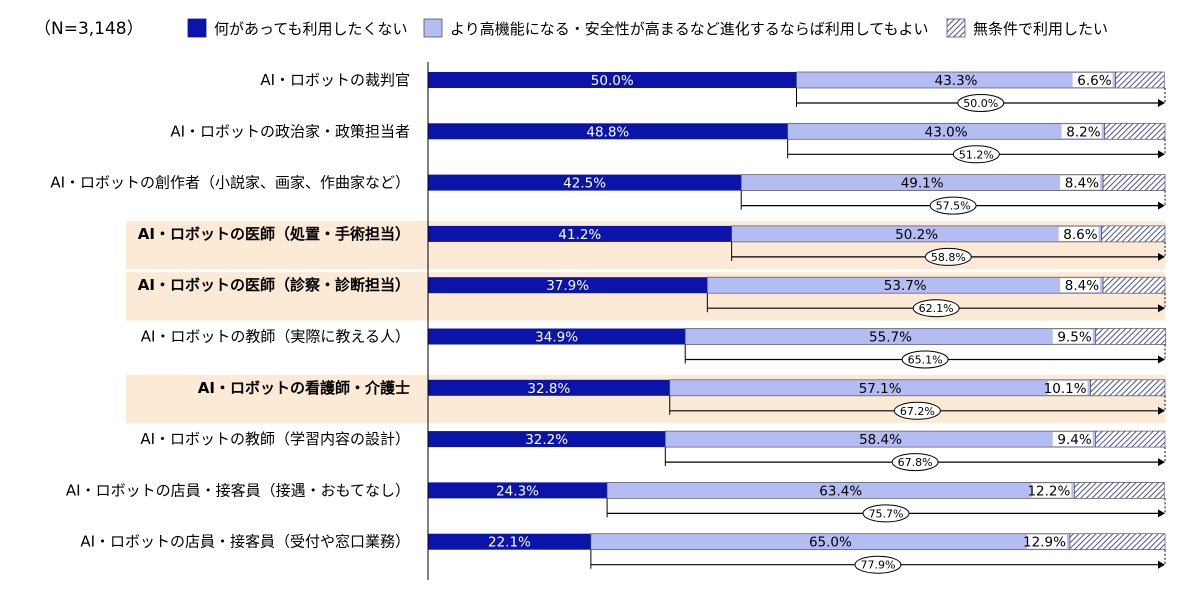 The image size is (1200, 593). I want to click on total-label: 65.1%, so click(925, 360).